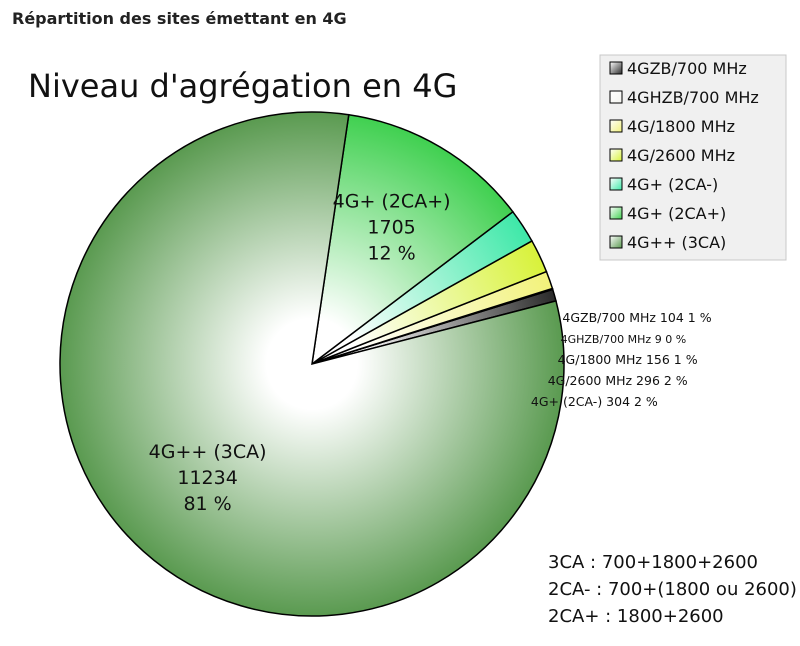 Image resolution: width=800 pixels, height=646 pixels. I want to click on legend-label-4ghzb-700-mhz: 4GHZB/700 MHz, so click(693, 97).